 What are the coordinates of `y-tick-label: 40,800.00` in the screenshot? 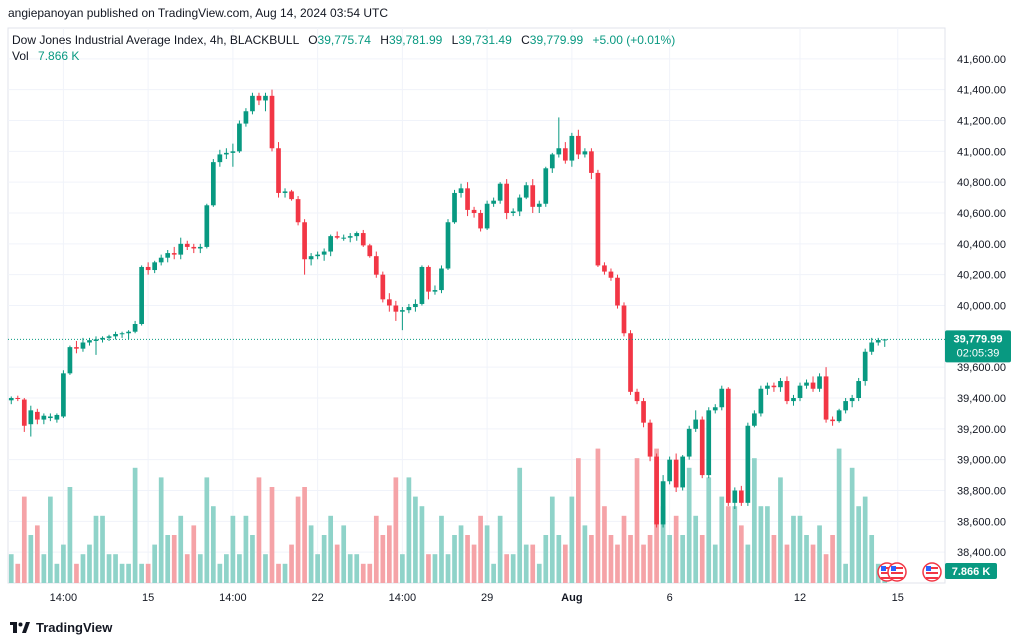 It's located at (981, 183).